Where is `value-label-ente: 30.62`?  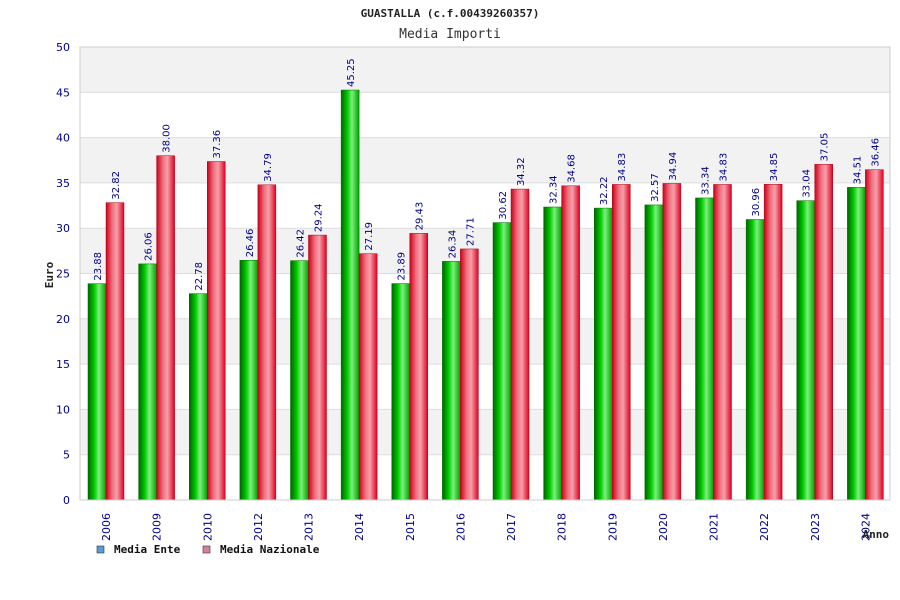
value-label-ente: 30.62 is located at coordinates (503, 205).